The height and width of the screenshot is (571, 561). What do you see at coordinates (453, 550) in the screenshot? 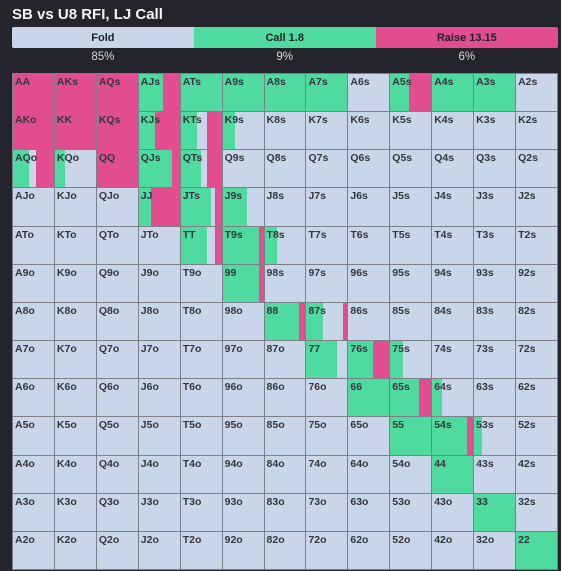
I see `hand-cell-42o: 42o` at bounding box center [453, 550].